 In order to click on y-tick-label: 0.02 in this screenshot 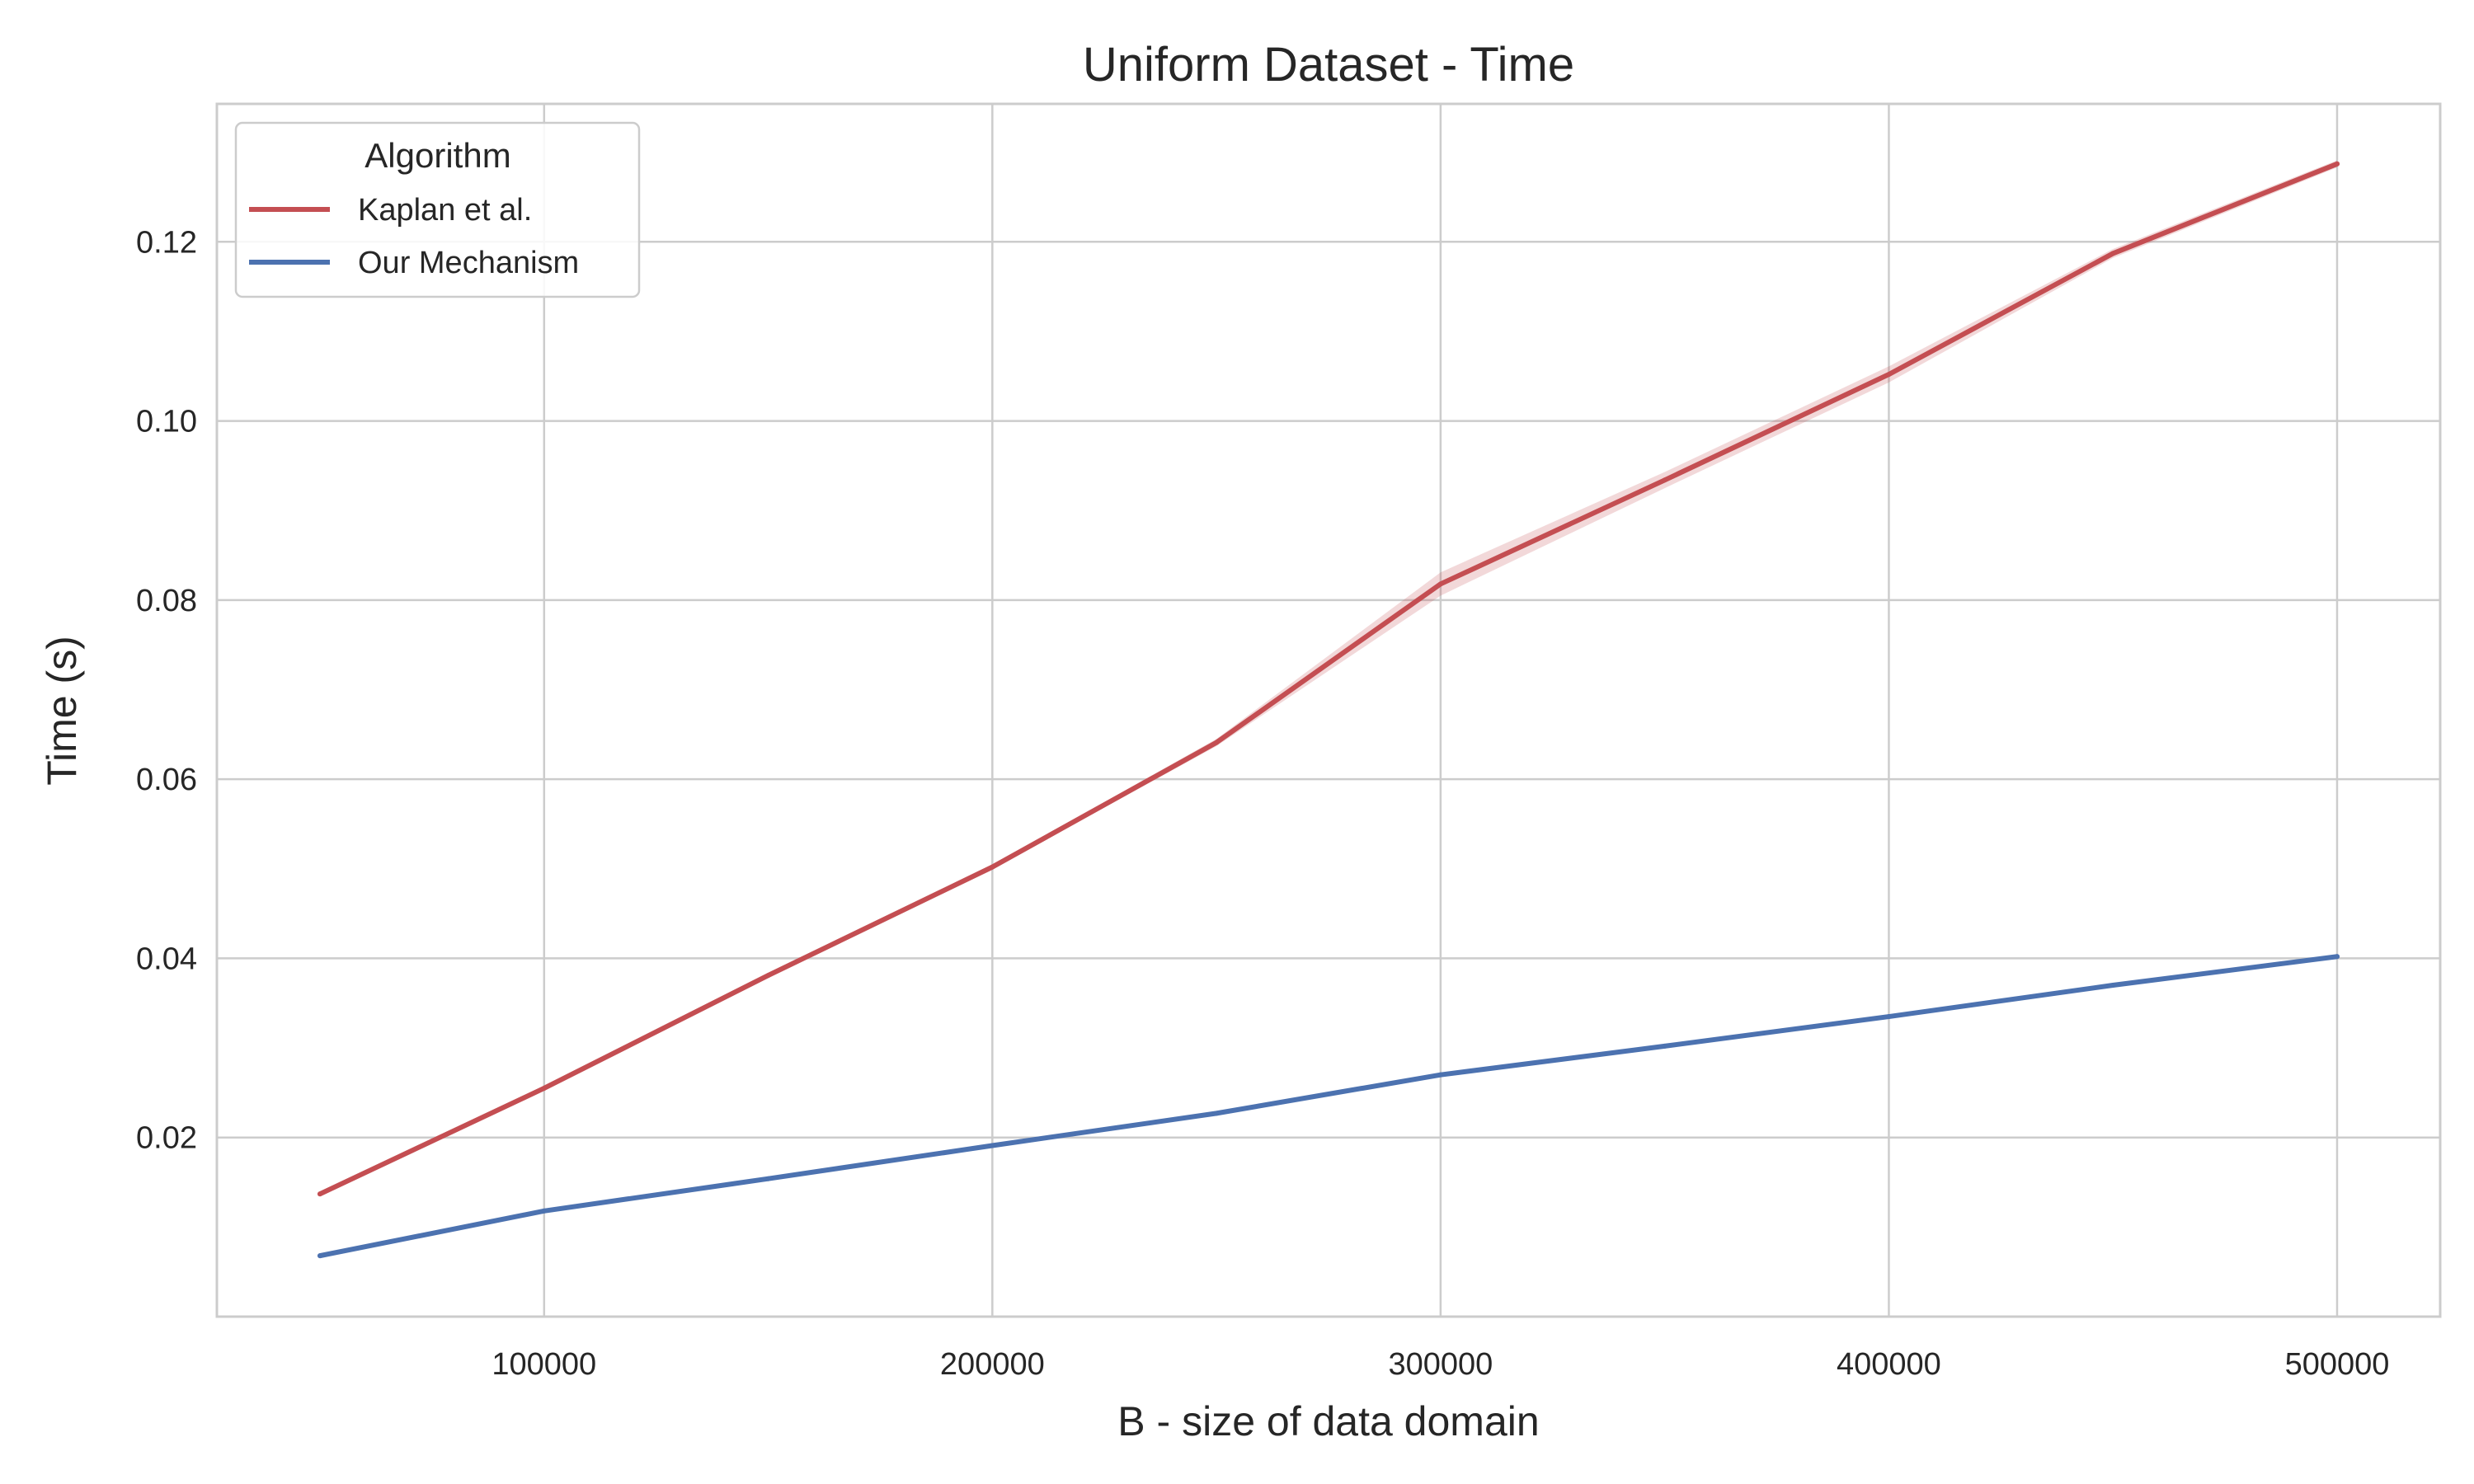, I will do `click(166, 1138)`.